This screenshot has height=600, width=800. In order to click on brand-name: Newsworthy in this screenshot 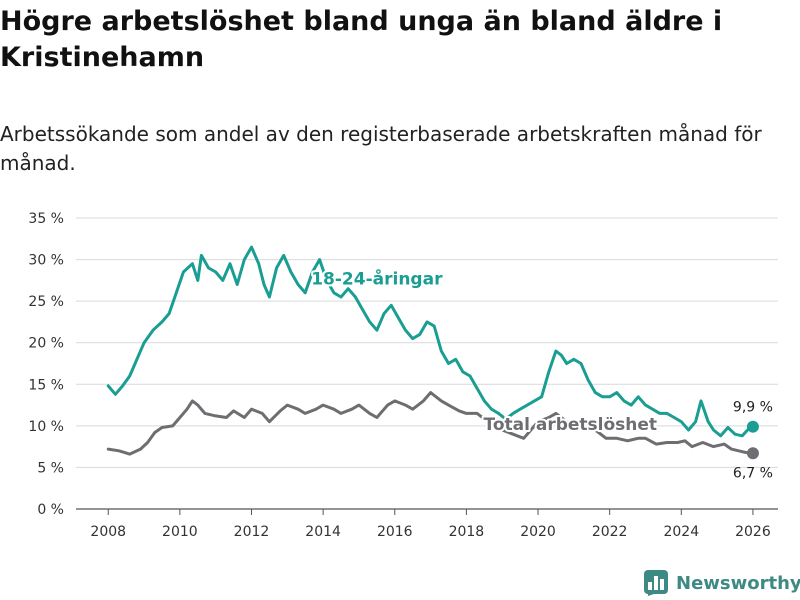, I will do `click(738, 583)`.